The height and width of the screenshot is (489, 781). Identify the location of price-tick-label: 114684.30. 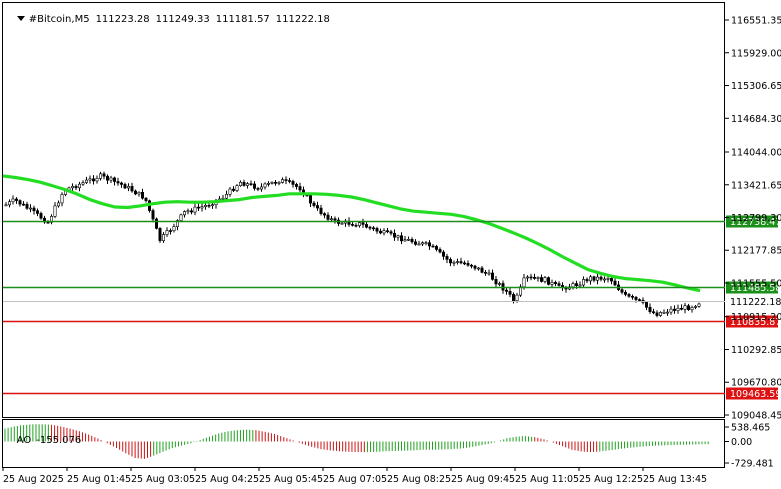
(756, 119).